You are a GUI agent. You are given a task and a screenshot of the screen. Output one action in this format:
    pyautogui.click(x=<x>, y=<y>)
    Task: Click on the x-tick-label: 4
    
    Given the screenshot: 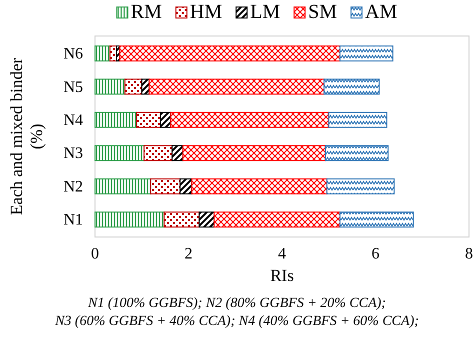 What is the action you would take?
    pyautogui.click(x=282, y=253)
    